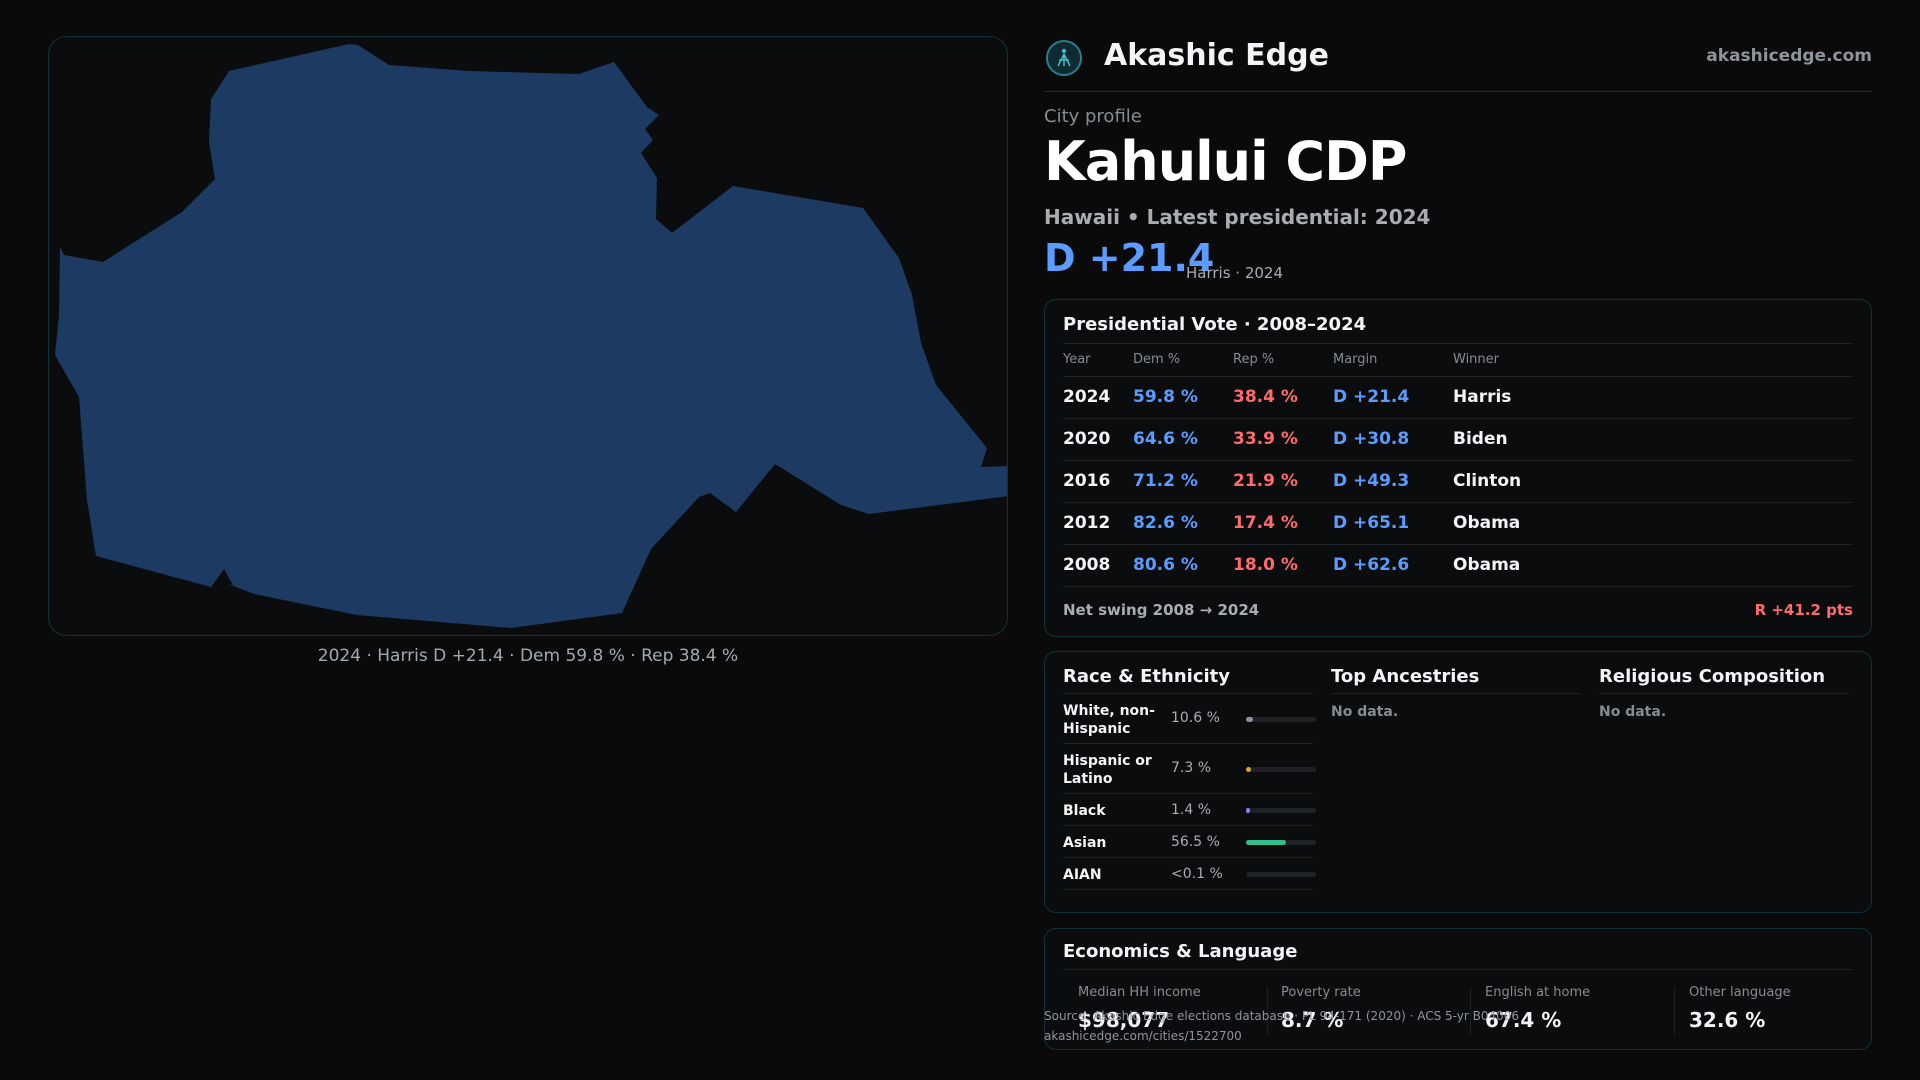  I want to click on cell-year: 2016, so click(1098, 481).